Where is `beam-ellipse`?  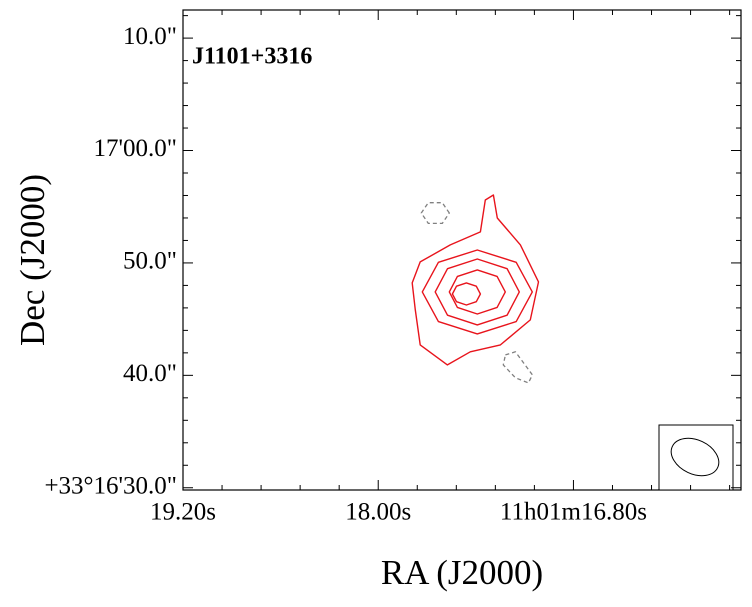 beam-ellipse is located at coordinates (695, 457).